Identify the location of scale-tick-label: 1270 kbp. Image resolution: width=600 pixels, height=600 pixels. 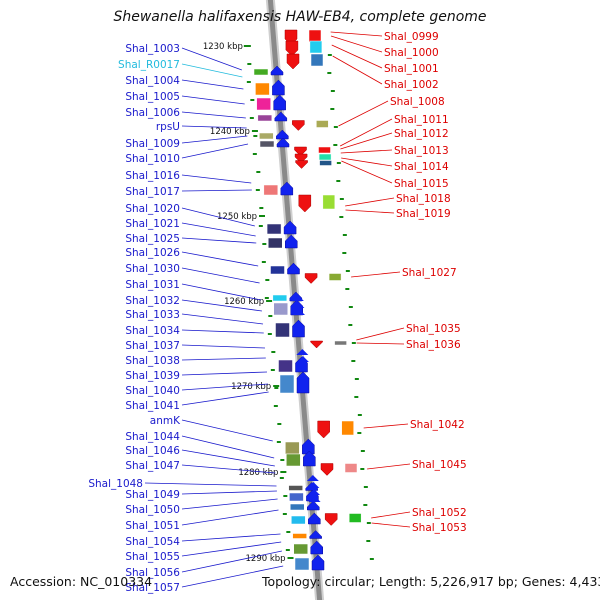
(251, 387).